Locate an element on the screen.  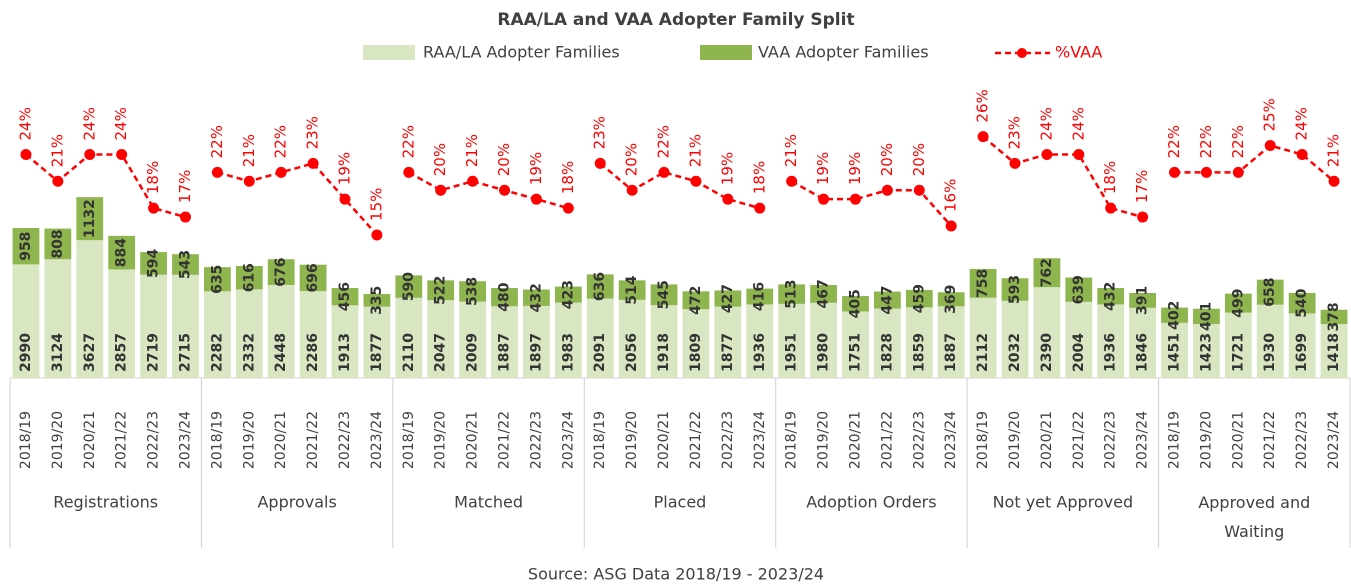
data-label: 593 is located at coordinates (1015, 289).